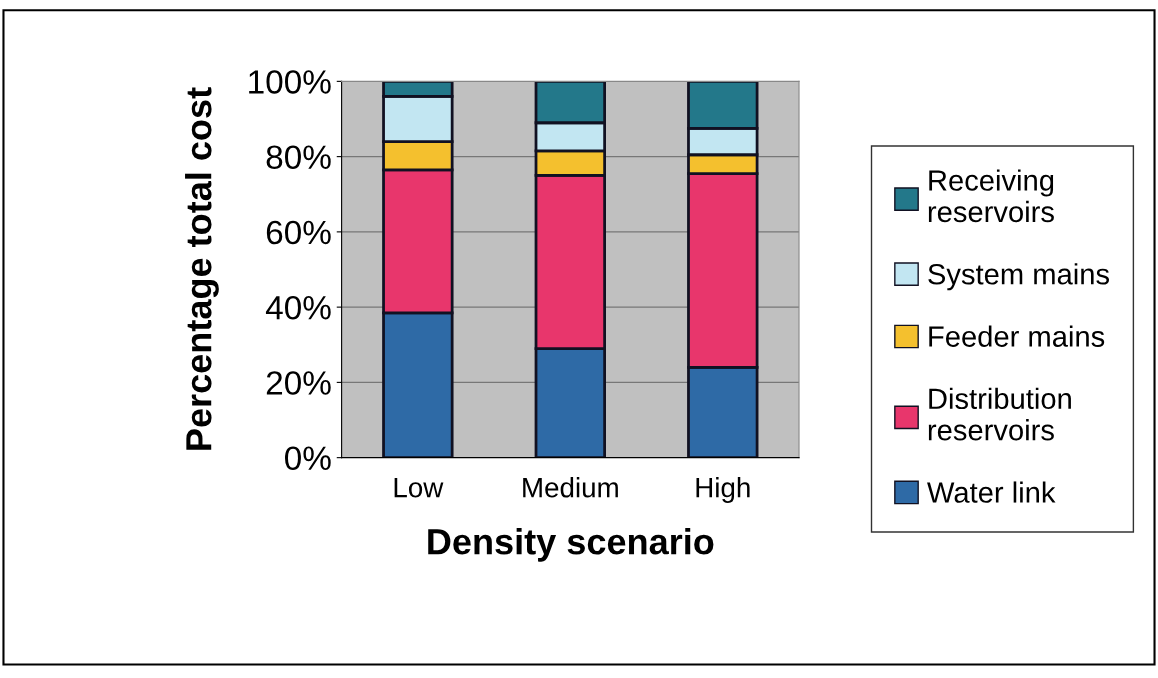  I want to click on legend-label: Water link, so click(991, 492).